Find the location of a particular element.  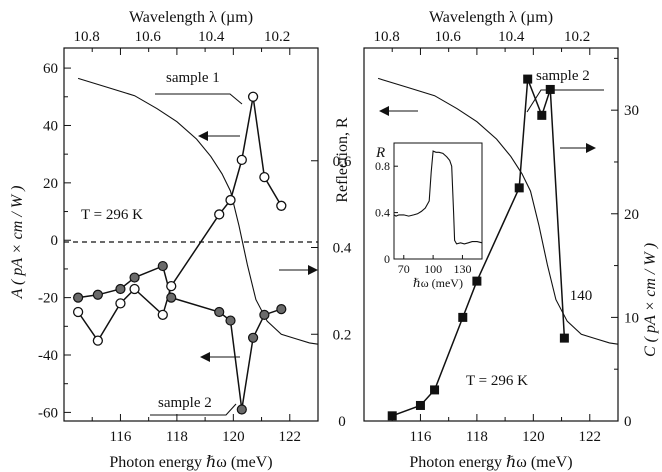

y-tick-label: 10 is located at coordinates (631, 318).